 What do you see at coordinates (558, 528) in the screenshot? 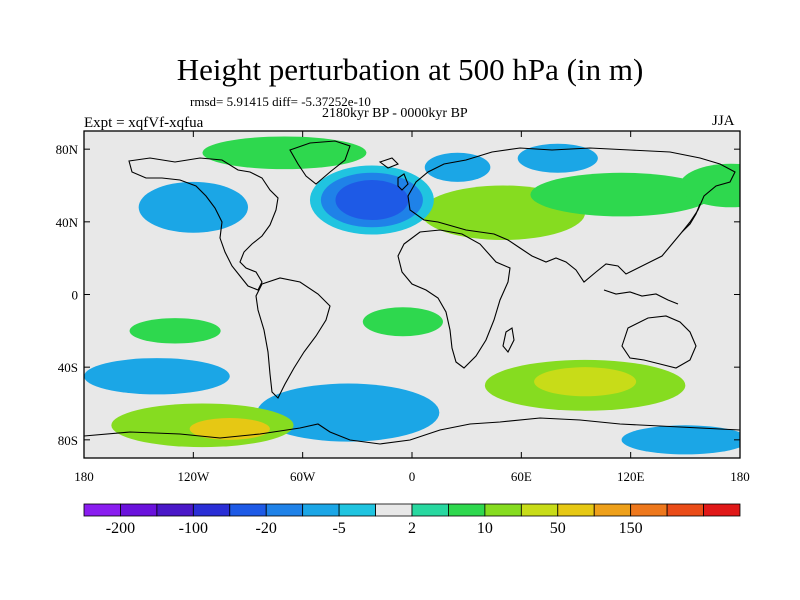
I see `colorbar-label: 50` at bounding box center [558, 528].